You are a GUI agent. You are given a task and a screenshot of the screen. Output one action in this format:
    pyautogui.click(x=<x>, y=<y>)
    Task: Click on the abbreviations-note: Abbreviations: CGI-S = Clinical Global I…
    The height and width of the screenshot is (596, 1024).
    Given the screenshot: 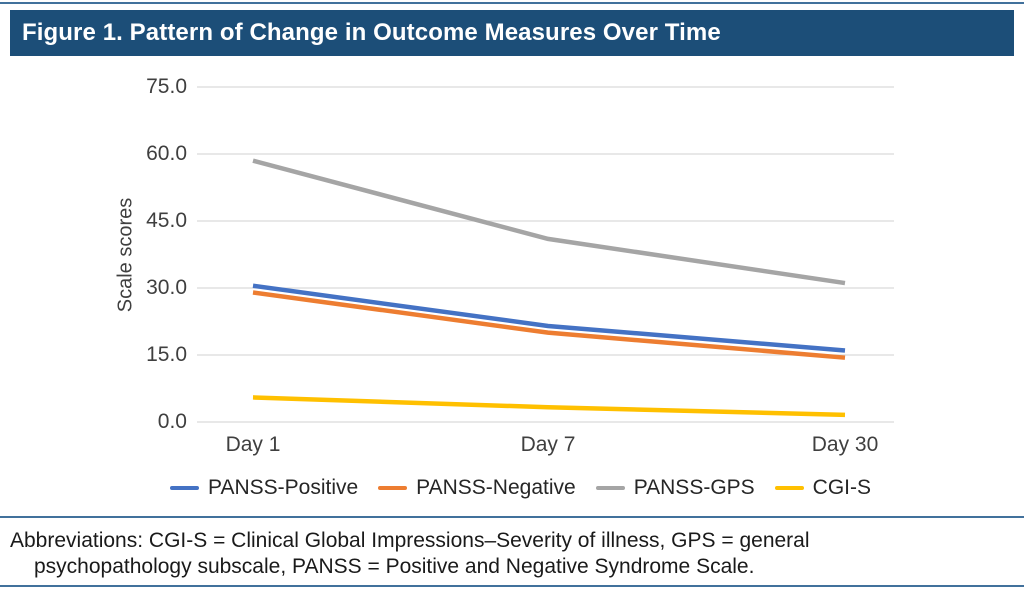 What is the action you would take?
    pyautogui.click(x=512, y=554)
    